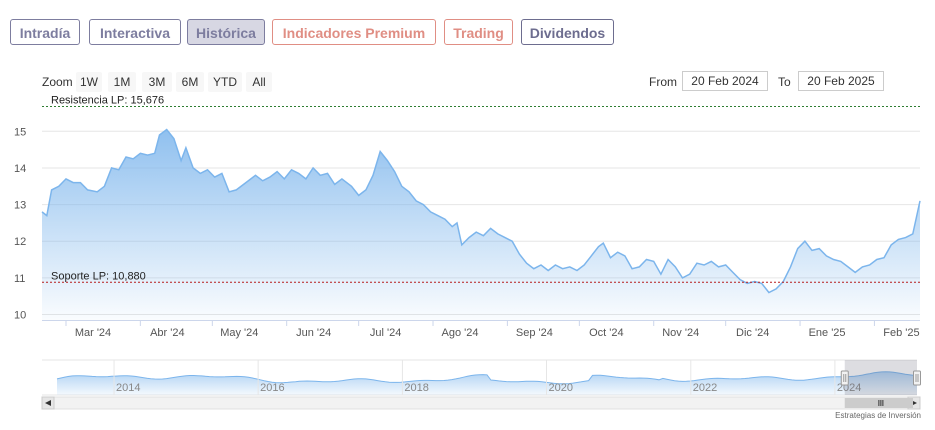 The image size is (935, 430). What do you see at coordinates (725, 81) in the screenshot?
I see `from-date-input` at bounding box center [725, 81].